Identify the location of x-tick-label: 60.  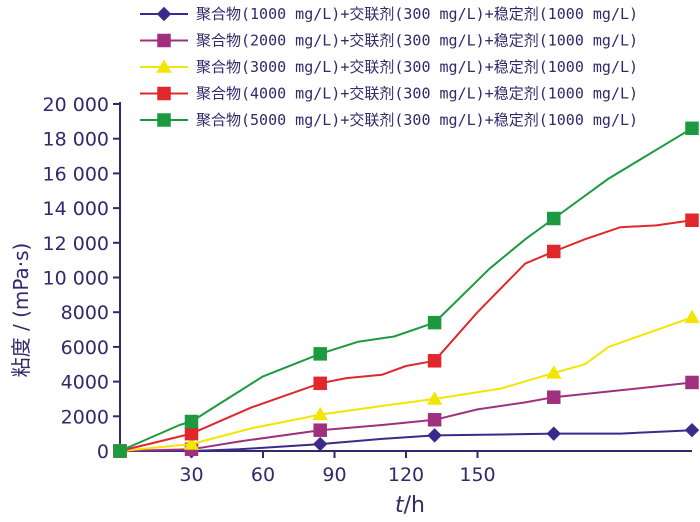
(263, 475).